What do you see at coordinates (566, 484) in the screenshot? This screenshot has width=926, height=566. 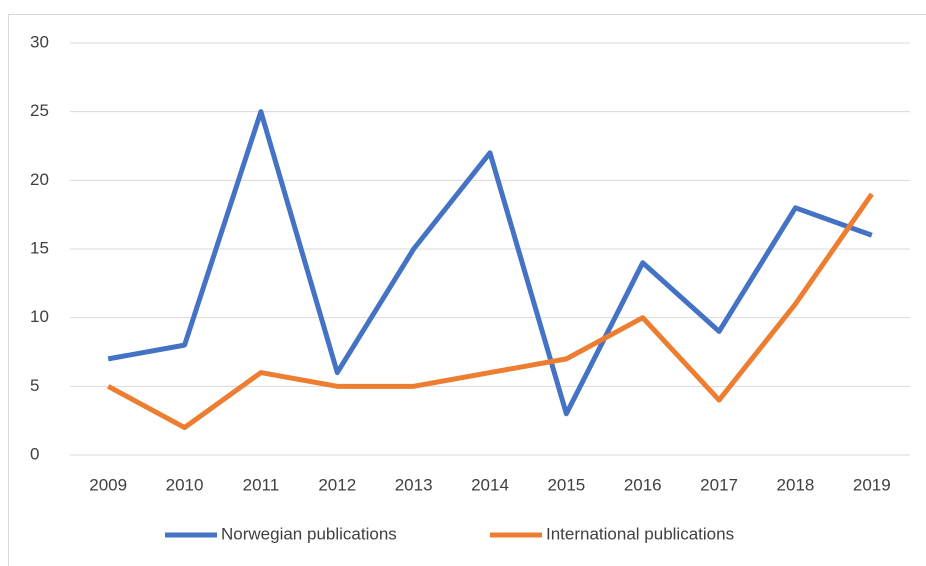 I see `x-tick-label: 2015` at bounding box center [566, 484].